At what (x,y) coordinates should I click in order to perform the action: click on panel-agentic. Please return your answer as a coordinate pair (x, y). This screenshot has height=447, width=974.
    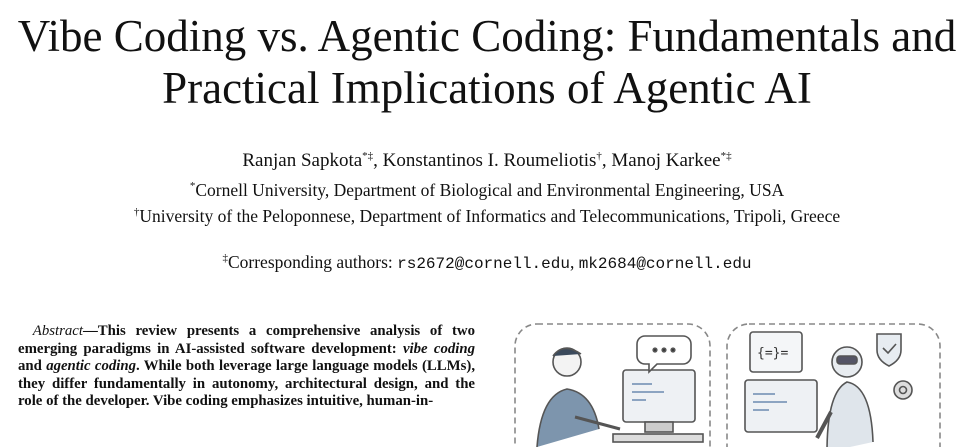
    Looking at the image, I should click on (833, 385).